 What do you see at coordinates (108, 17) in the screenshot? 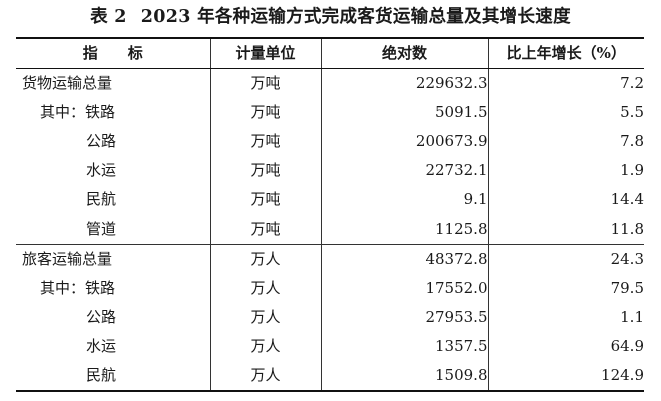
I see `table-number: 表 2` at bounding box center [108, 17].